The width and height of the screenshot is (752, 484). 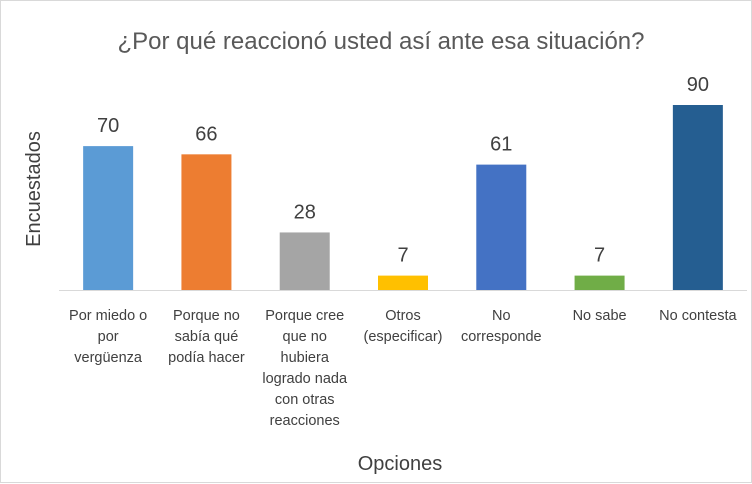 What do you see at coordinates (304, 316) in the screenshot?
I see `x-tick-label-line: Porque cree` at bounding box center [304, 316].